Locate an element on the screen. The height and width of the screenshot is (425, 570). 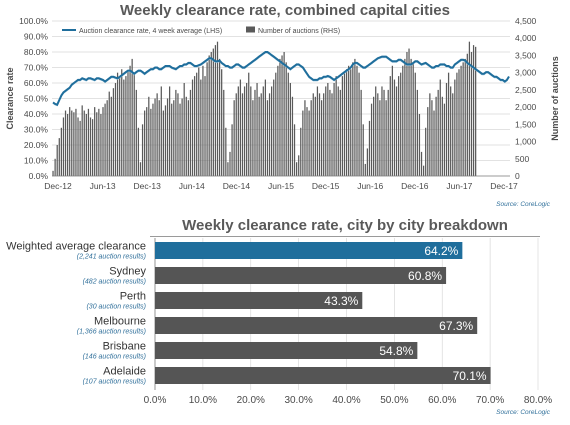
x-tick-label: Jun-16 is located at coordinates (370, 186).